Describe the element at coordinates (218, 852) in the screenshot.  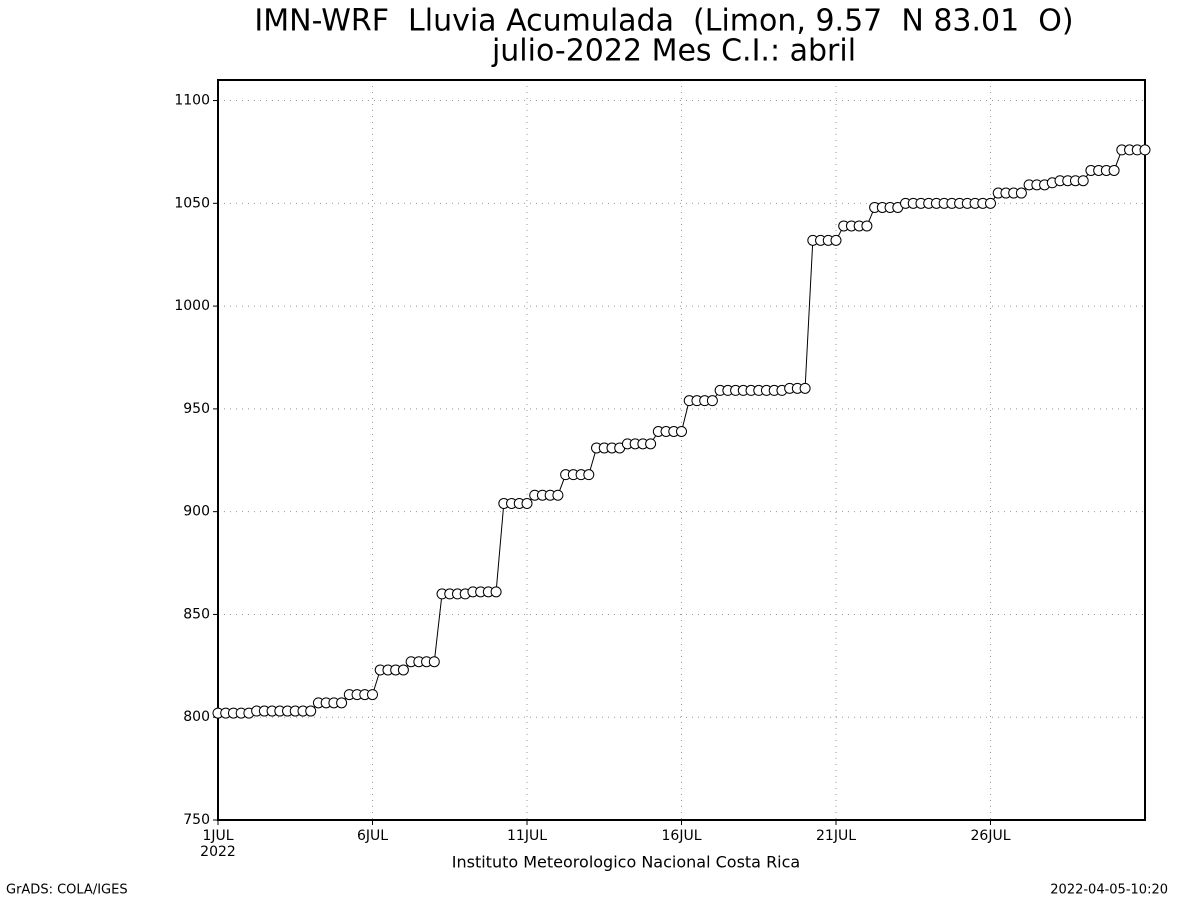
I see `x-year-label: 2022` at that location.